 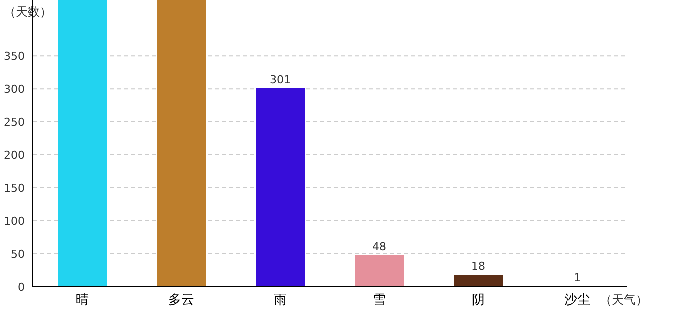 I want to click on x-tick-label: 晴, so click(x=82, y=300).